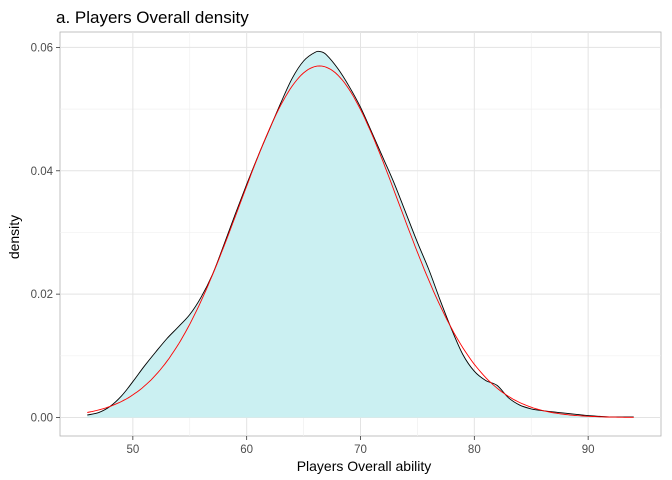 This screenshot has height=480, width=672. Describe the element at coordinates (360, 450) in the screenshot. I see `x-tick-label: 70` at that location.